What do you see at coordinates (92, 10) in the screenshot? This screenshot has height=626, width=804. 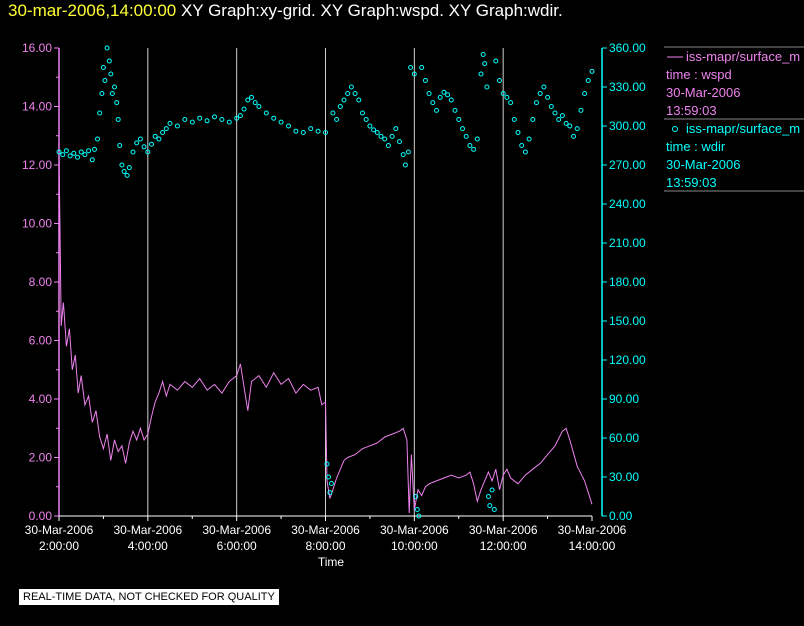 I see `header-timestamp: 30-mar-2006,14:00:00` at bounding box center [92, 10].